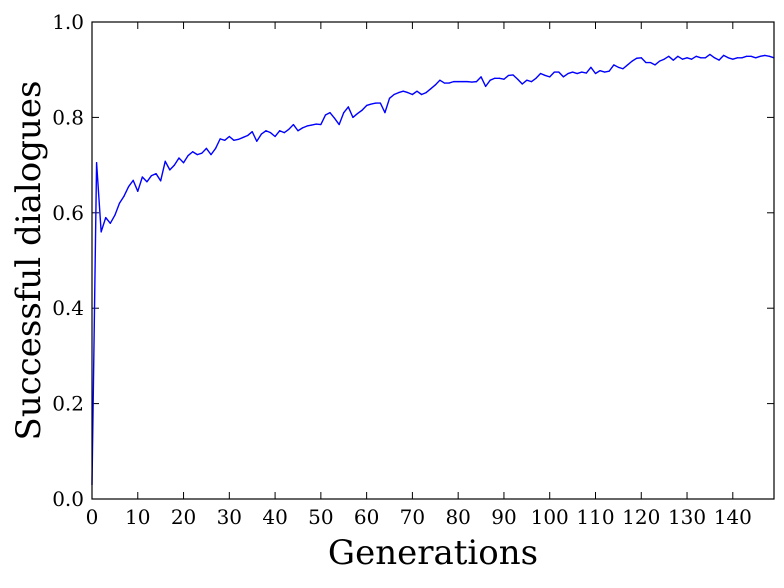  I want to click on x-tick-label: 60, so click(366, 517).